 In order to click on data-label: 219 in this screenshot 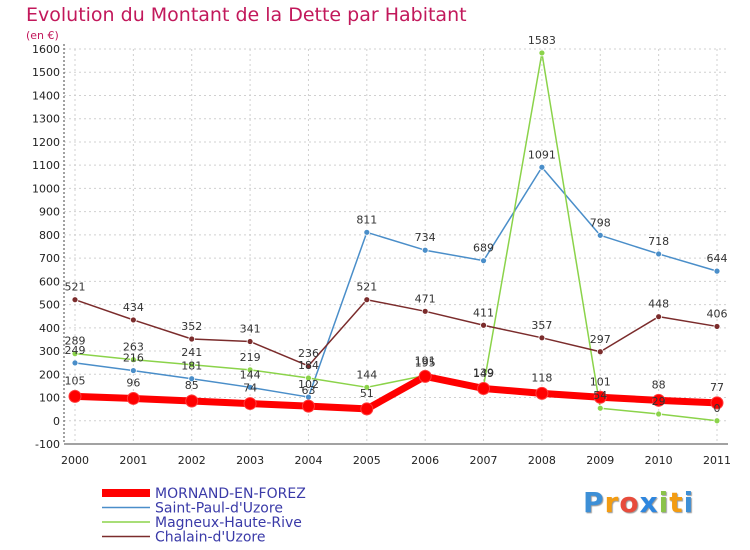, I will do `click(250, 357)`.